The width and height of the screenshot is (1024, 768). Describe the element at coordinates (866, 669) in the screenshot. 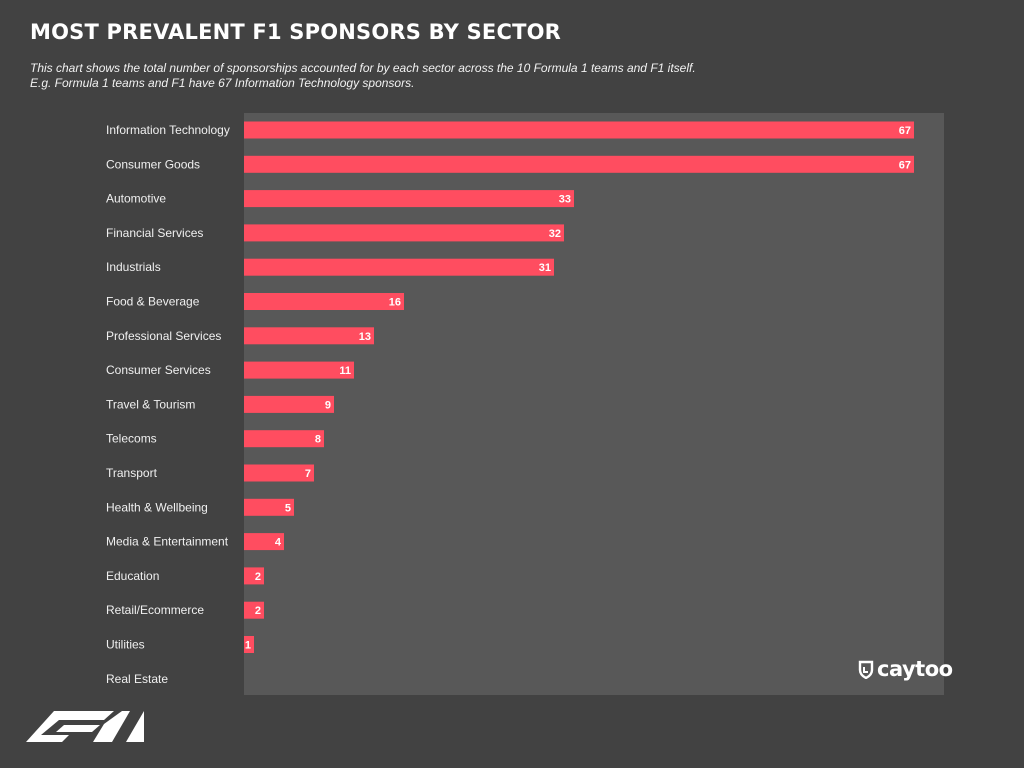

I see `caytoo-shield-icon` at that location.